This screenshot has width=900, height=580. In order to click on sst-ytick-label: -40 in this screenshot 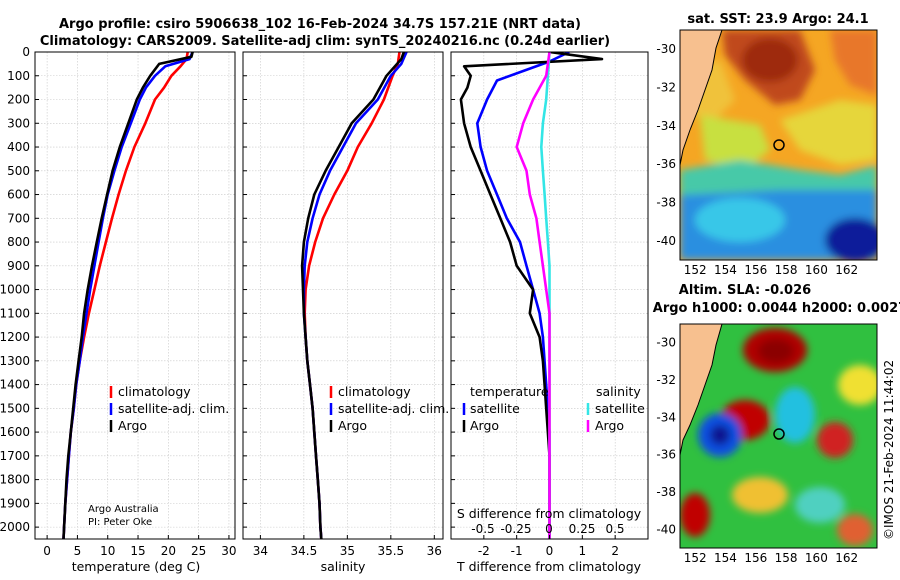, I will do `click(666, 241)`.